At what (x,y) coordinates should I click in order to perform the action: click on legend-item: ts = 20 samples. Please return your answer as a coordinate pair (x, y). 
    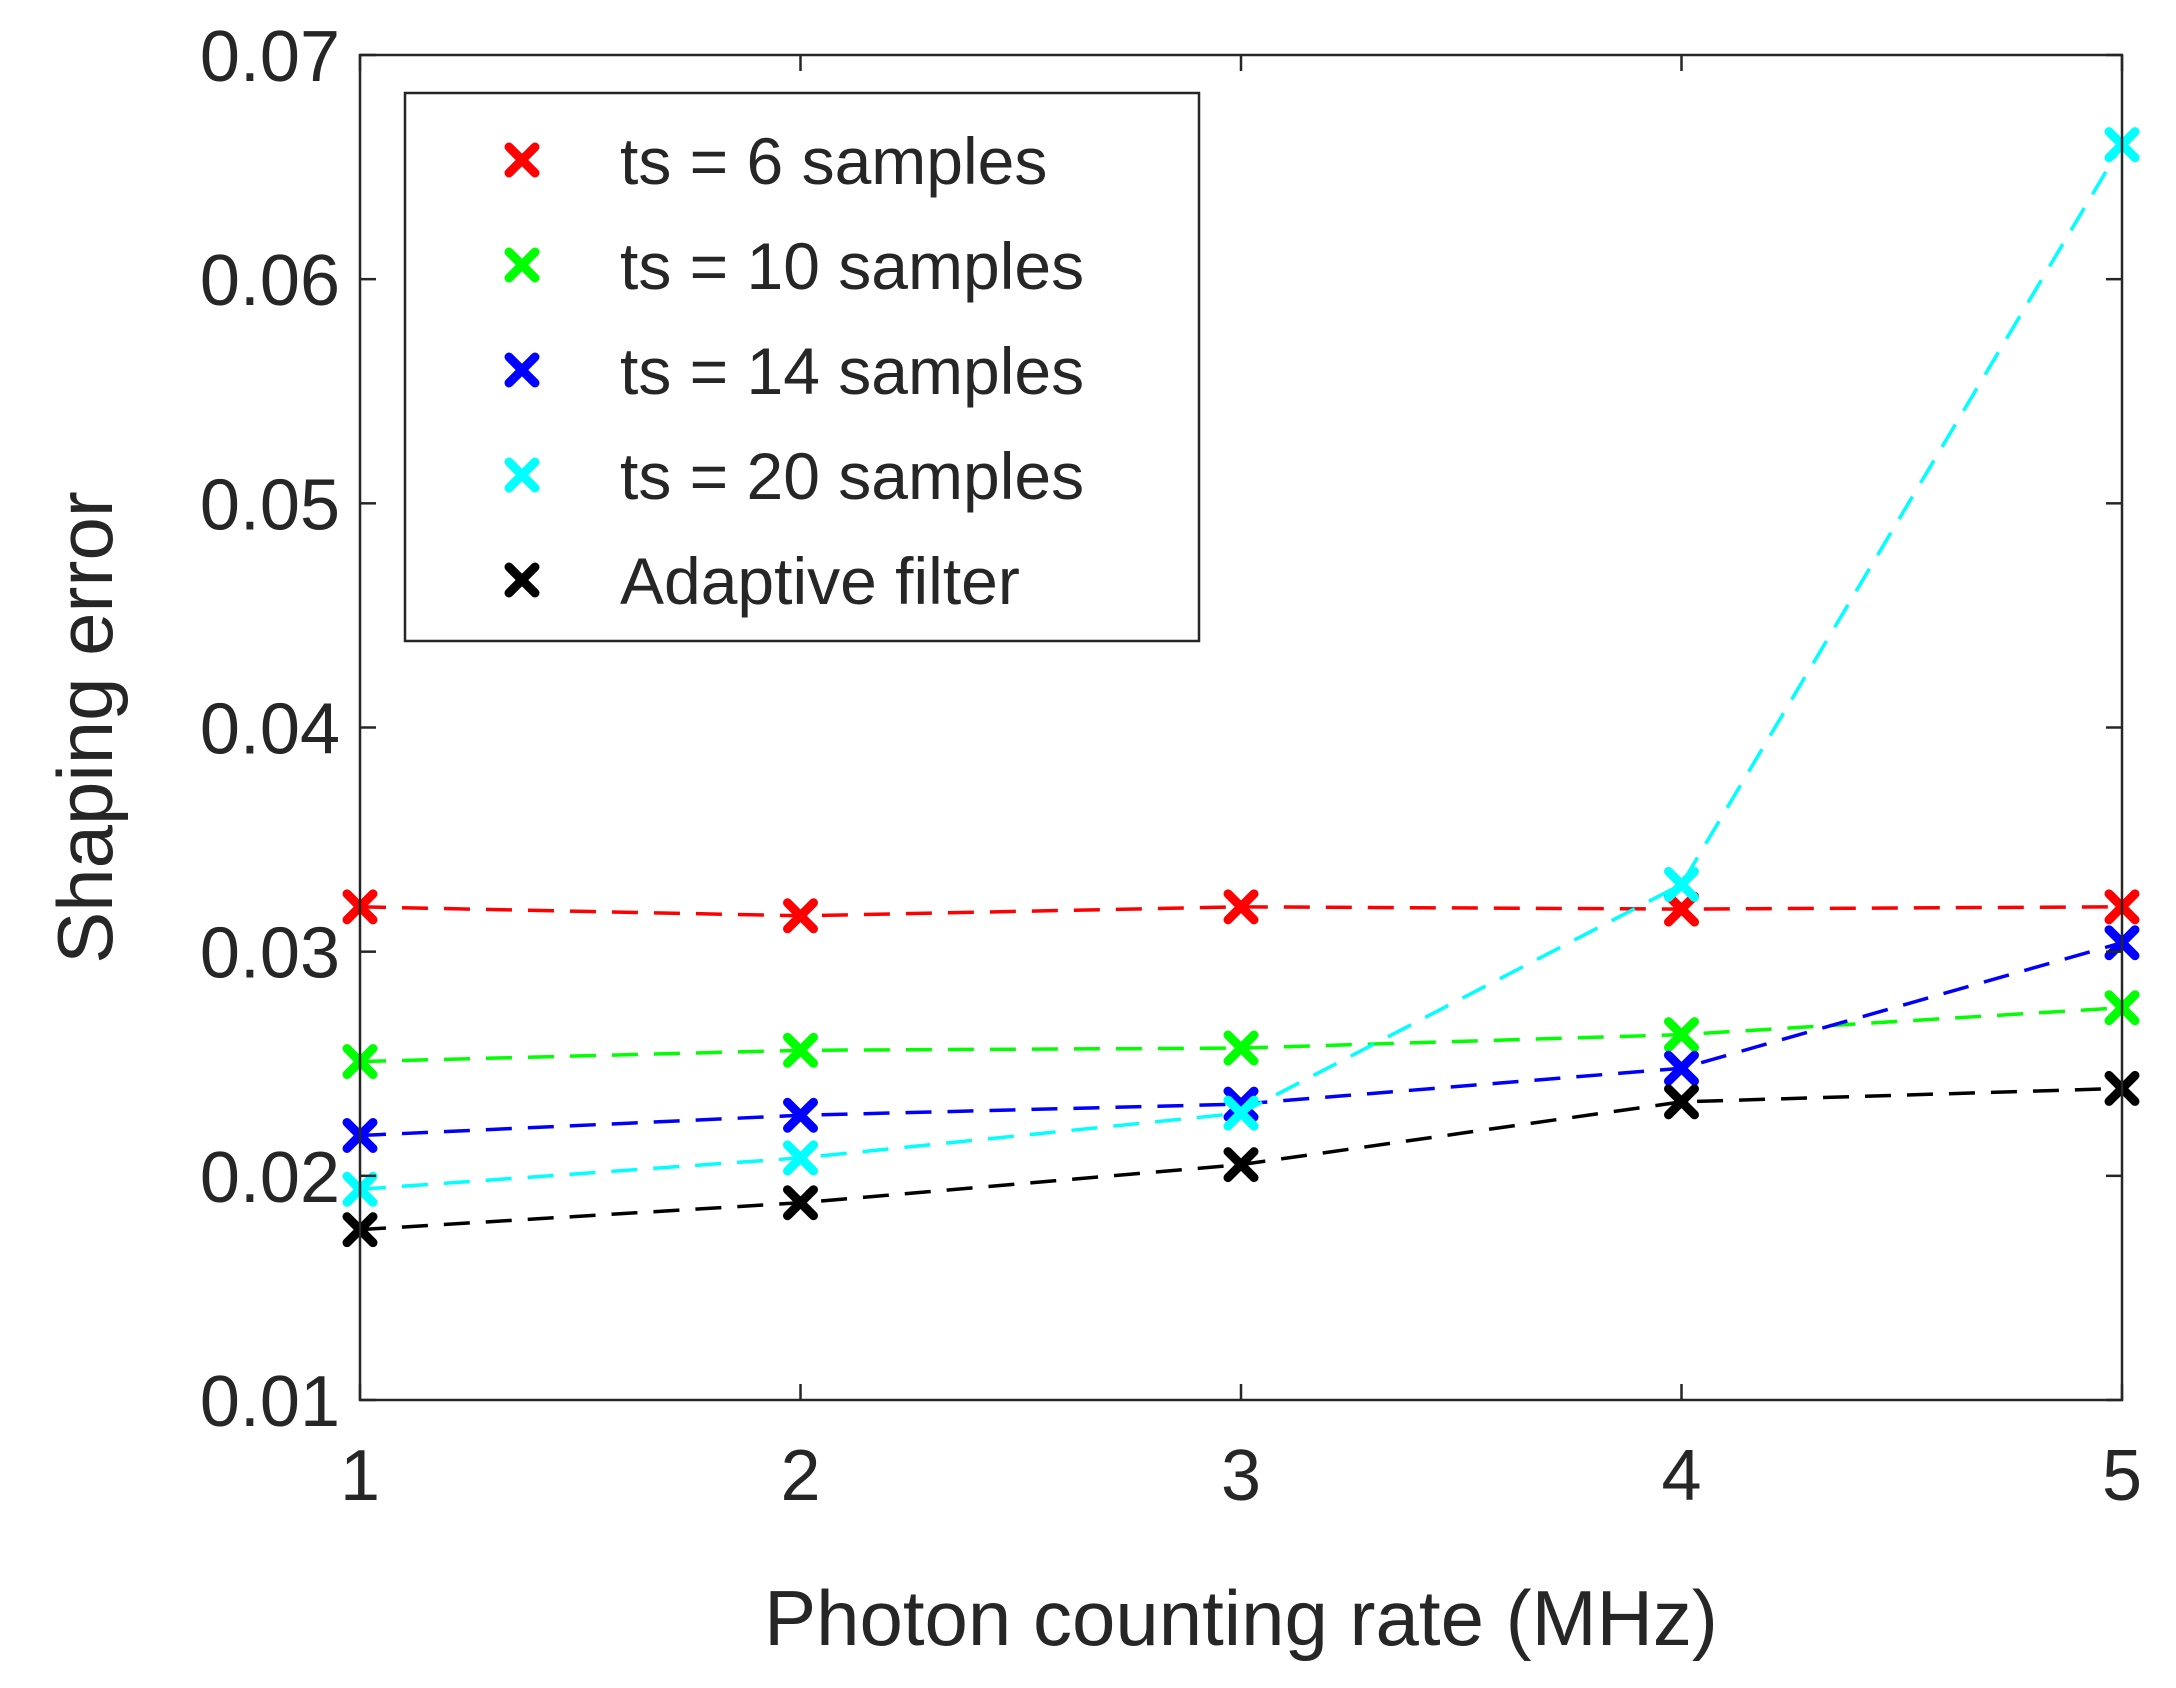
    Looking at the image, I should click on (794, 476).